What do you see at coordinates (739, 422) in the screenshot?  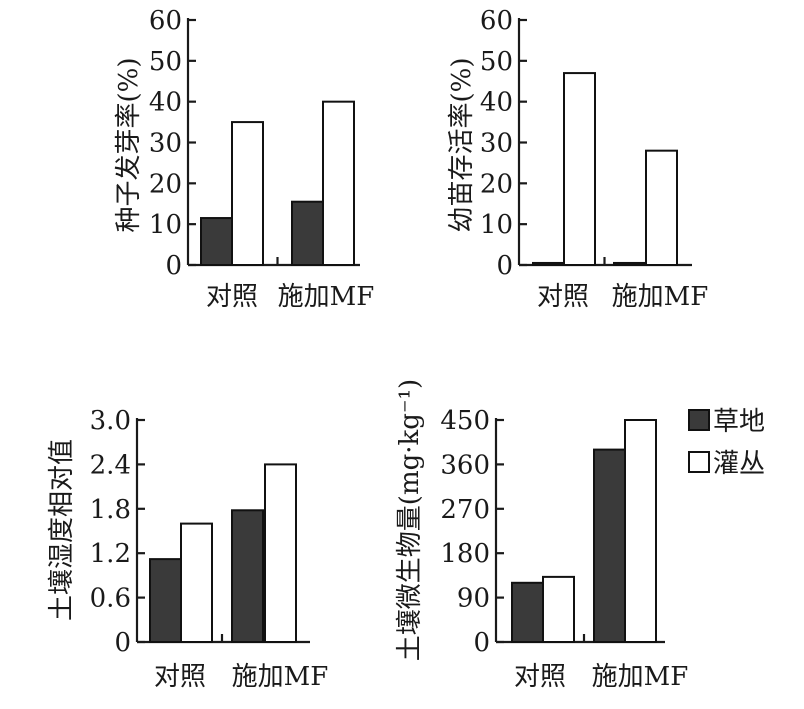 I see `legend-label: 草地` at bounding box center [739, 422].